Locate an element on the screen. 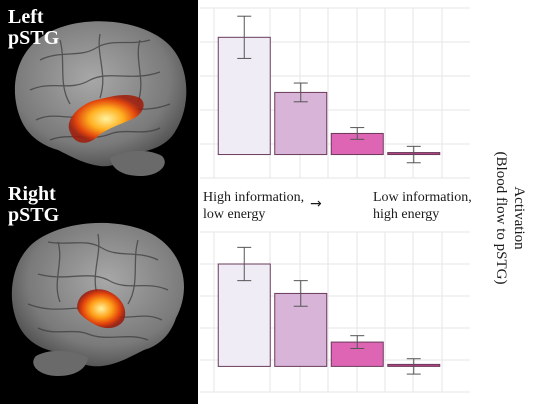 The height and width of the screenshot is (404, 536). right-pstg-label: Right pSTG is located at coordinates (33, 205).